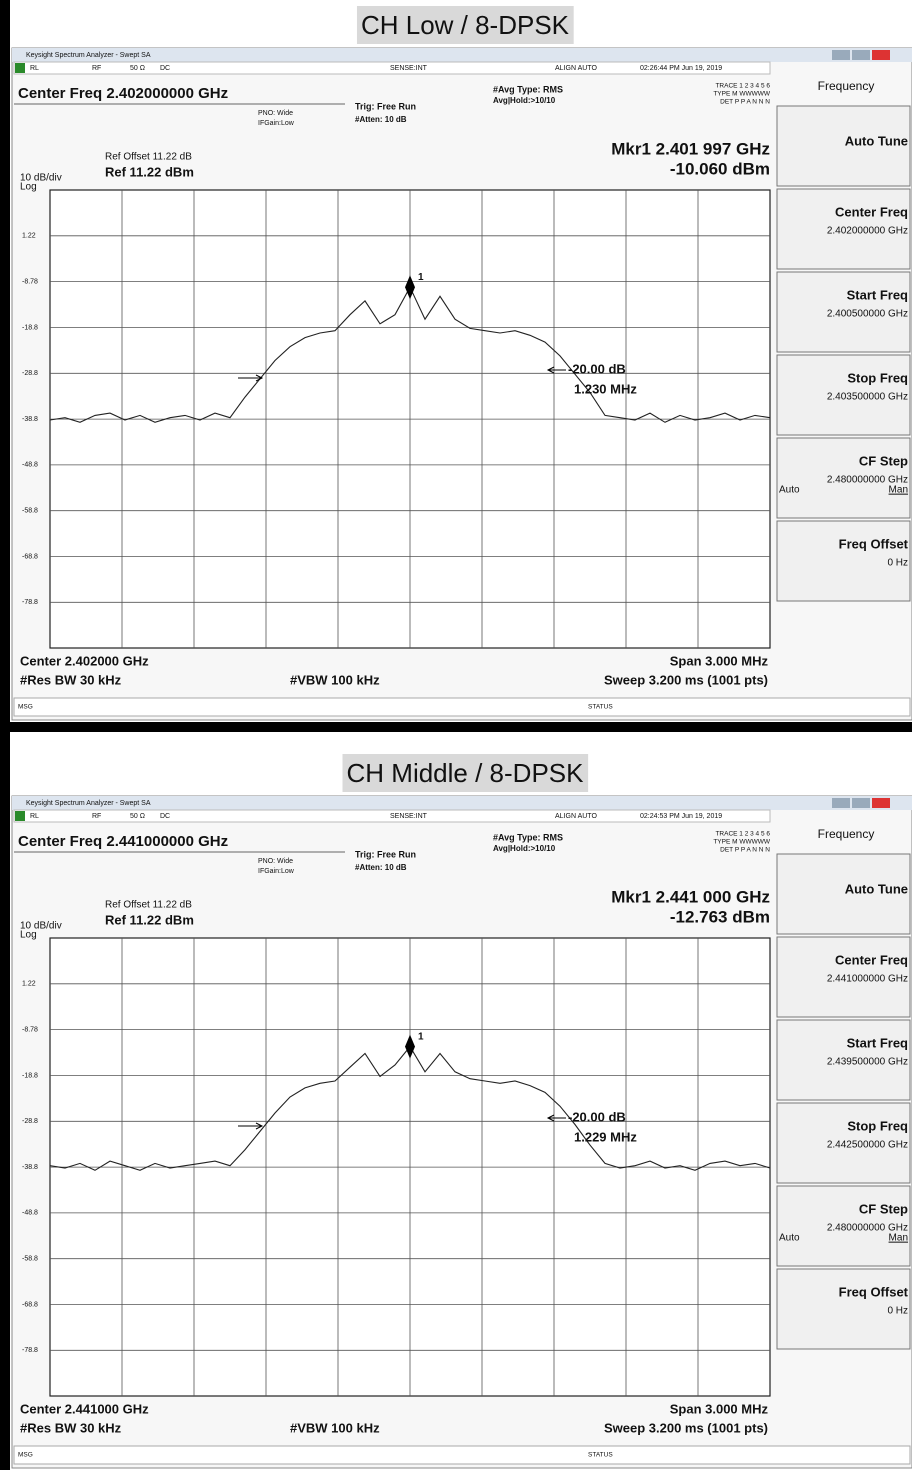 This screenshot has height=1470, width=912. I want to click on title-background, so click(465, 25).